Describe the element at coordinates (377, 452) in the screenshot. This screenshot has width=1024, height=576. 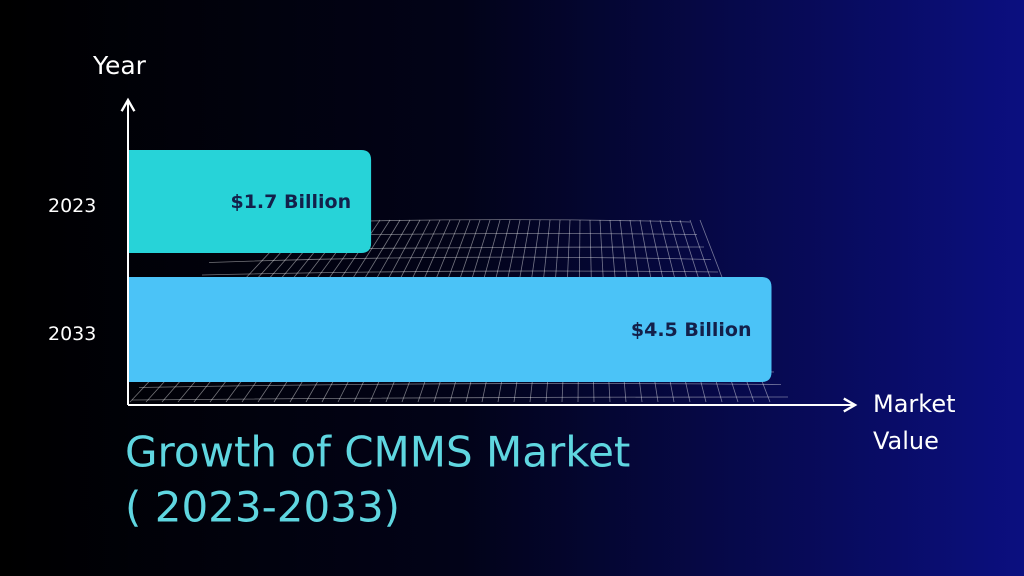
I see `chart-title: Growth of CMMS Market` at that location.